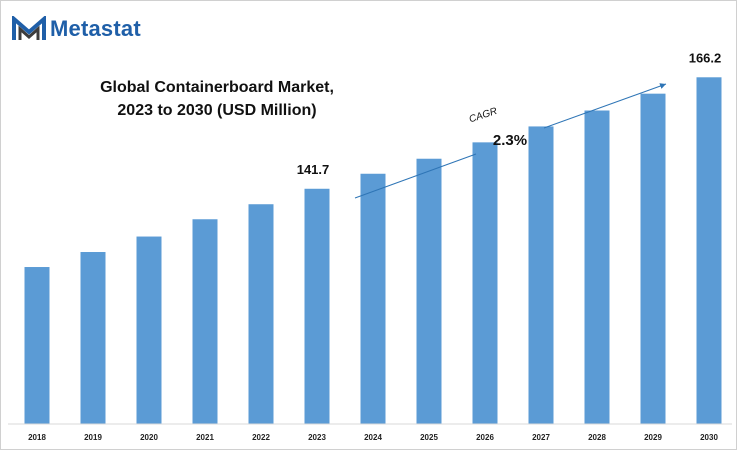  Describe the element at coordinates (29, 28) in the screenshot. I see `metastat-logo-icon` at that location.